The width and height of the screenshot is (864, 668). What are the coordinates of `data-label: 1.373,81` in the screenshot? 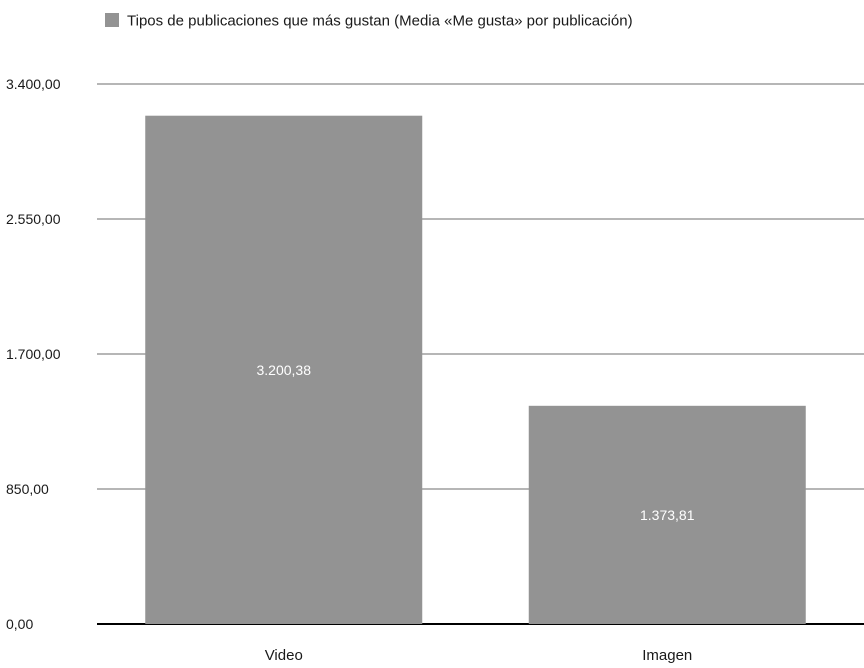 It's located at (667, 515).